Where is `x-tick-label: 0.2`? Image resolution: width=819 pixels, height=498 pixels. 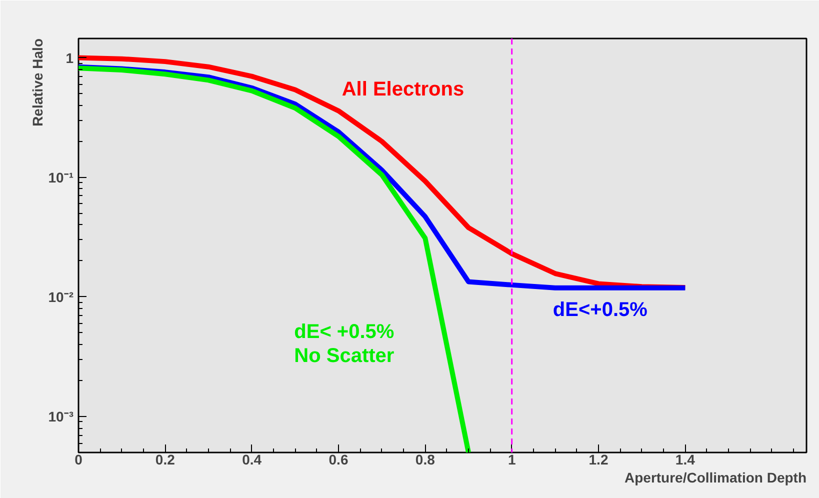
x-tick-label: 0.2 is located at coordinates (165, 460).